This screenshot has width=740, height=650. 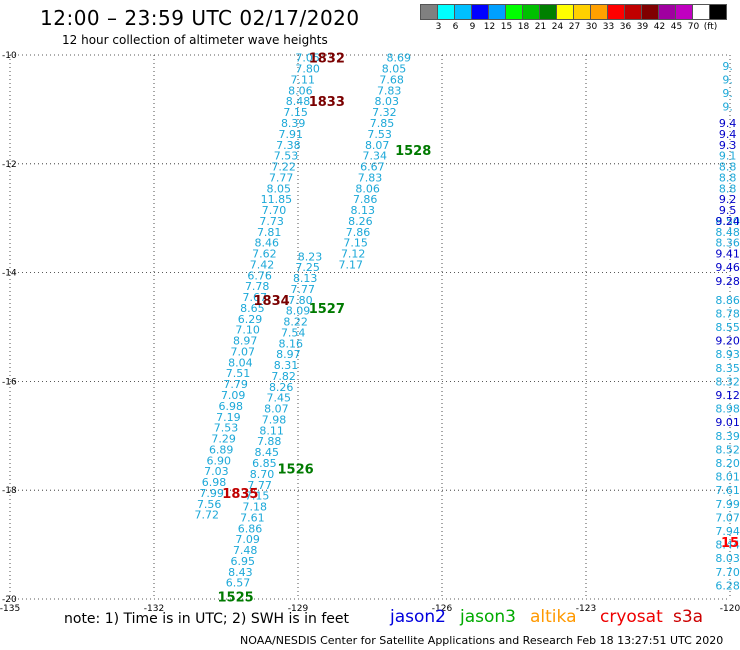 I want to click on scale-label: 24, so click(x=557, y=27).